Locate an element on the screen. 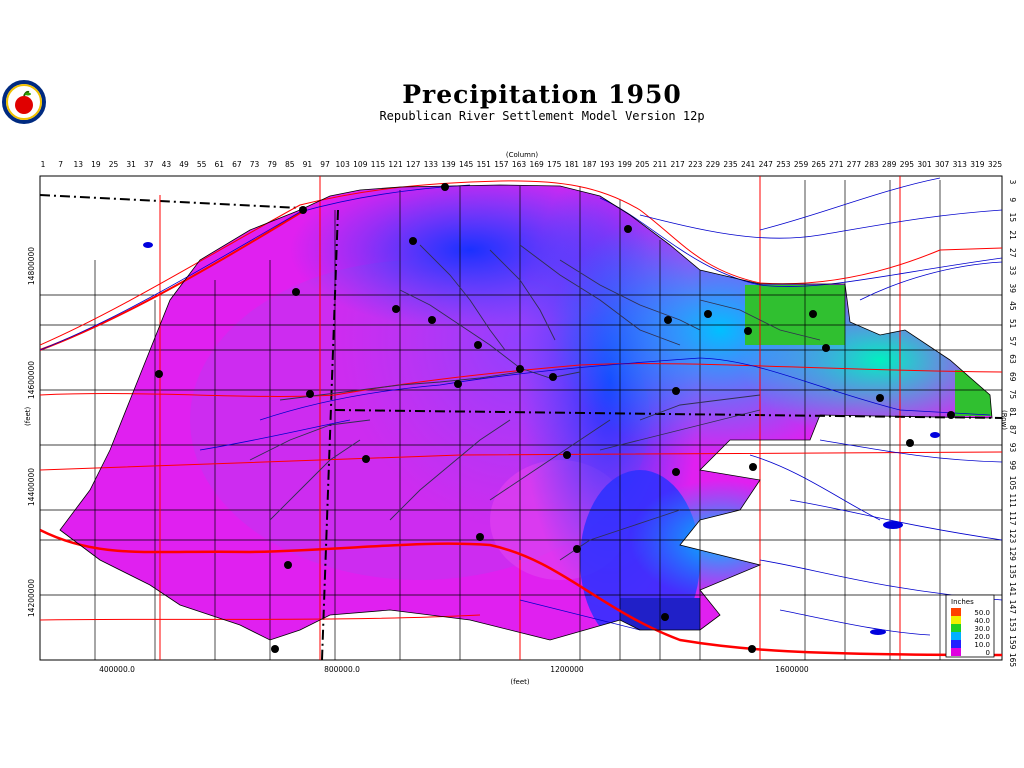  column-tick-label: 37 is located at coordinates (149, 164).